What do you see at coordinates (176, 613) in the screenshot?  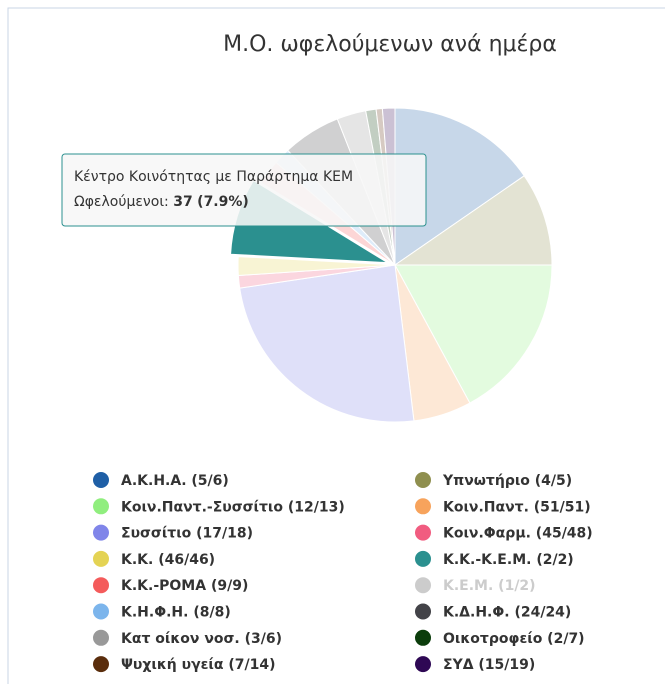 I see `legend-label: Κ.Η.Φ.Η. (8/8)` at bounding box center [176, 613].